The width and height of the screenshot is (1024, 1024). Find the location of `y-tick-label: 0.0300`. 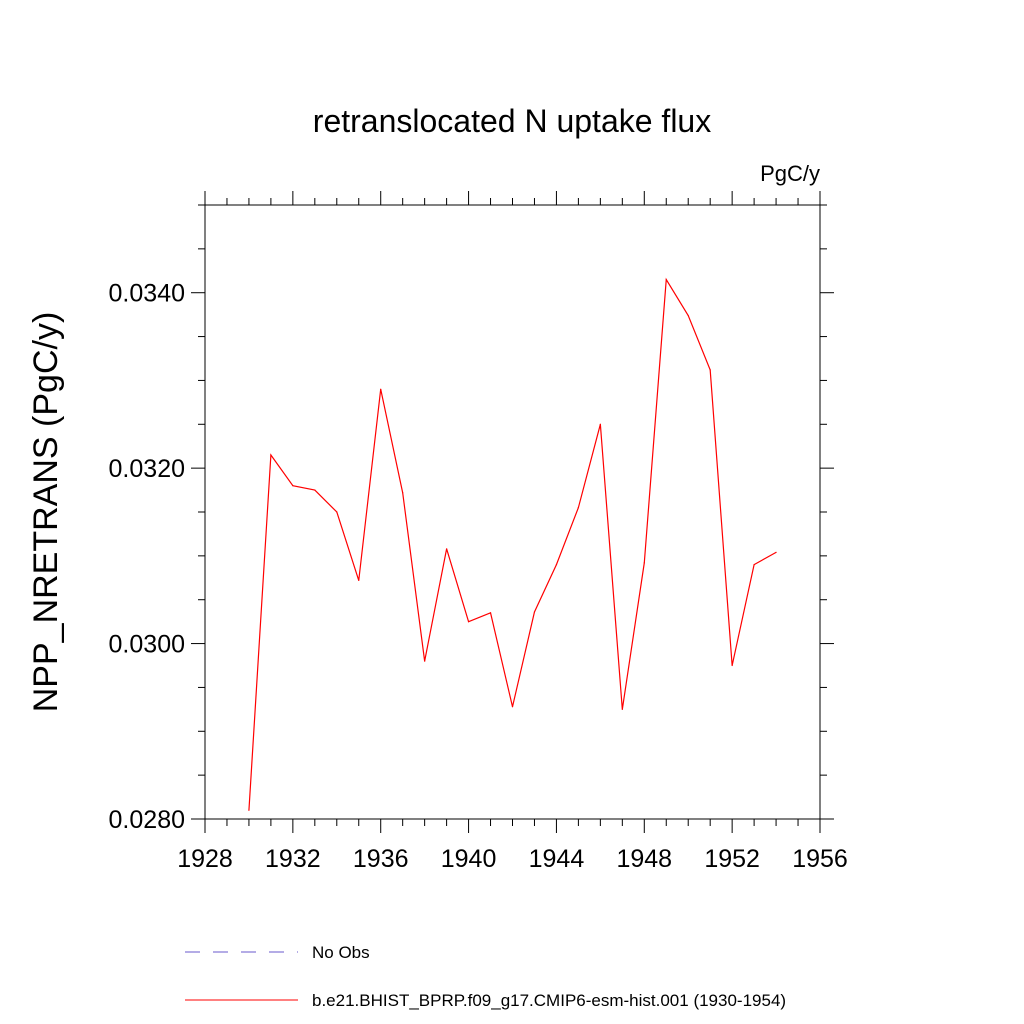

y-tick-label: 0.0300 is located at coordinates (147, 645).